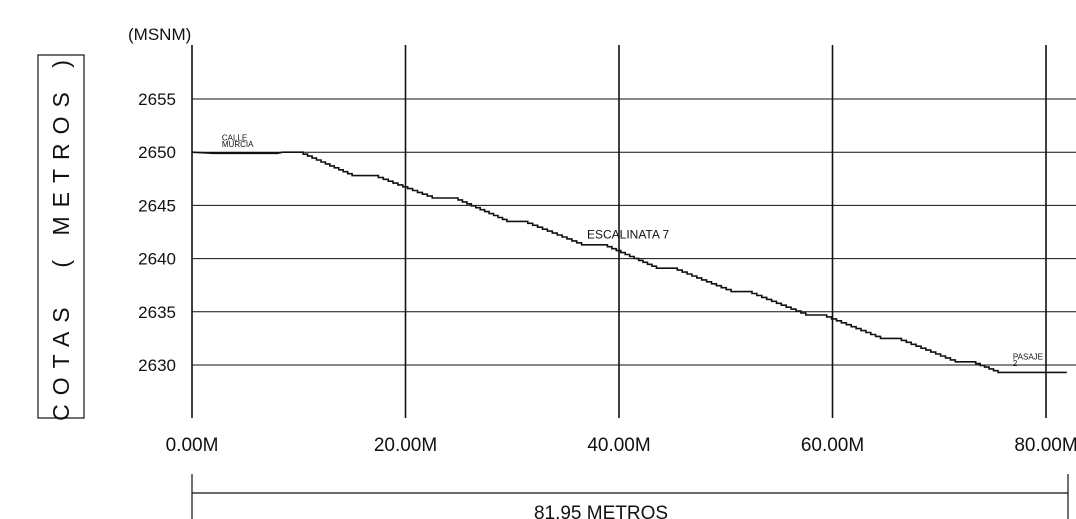 The width and height of the screenshot is (1076, 519). What do you see at coordinates (157, 259) in the screenshot?
I see `y-tick-label: 2640` at bounding box center [157, 259].